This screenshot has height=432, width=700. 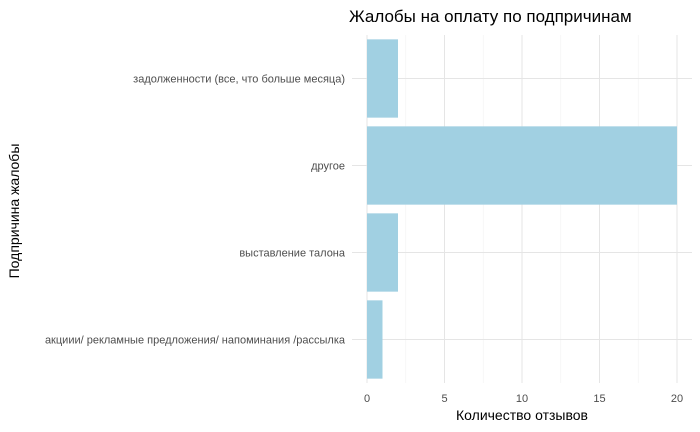 I want to click on x-axis-title: Количество отзывов, so click(x=522, y=415).